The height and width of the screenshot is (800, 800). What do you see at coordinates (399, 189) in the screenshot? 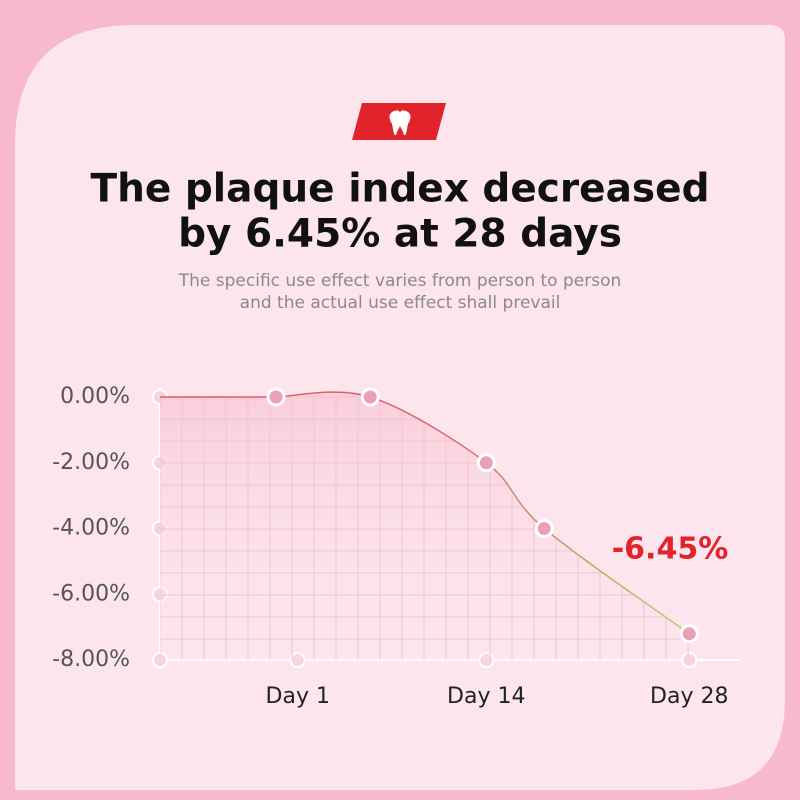
I see `headline-line: The plaque index decreased` at bounding box center [399, 189].